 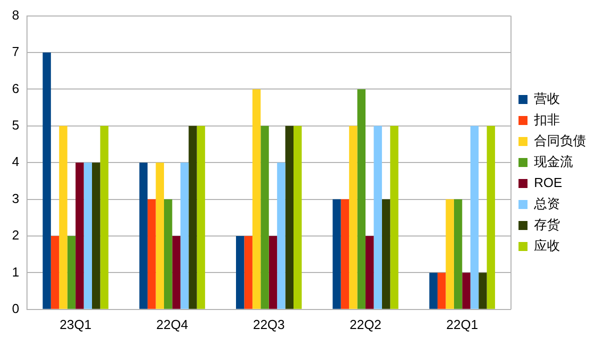 What do you see at coordinates (16, 235) in the screenshot?
I see `y-tick-label: 2` at bounding box center [16, 235].